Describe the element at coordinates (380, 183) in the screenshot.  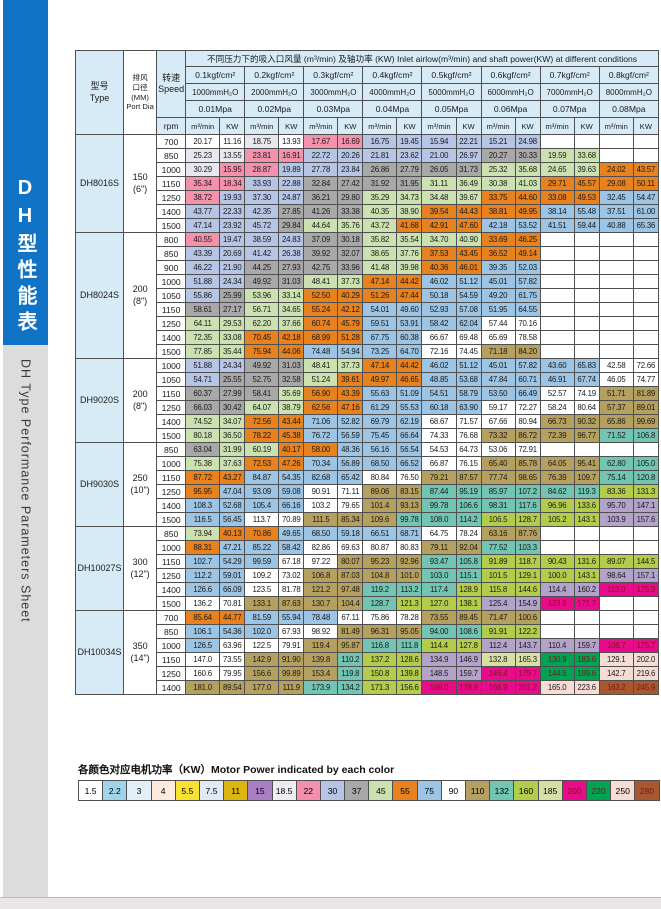
I see `flow-value-cell: 31.92` at that location.